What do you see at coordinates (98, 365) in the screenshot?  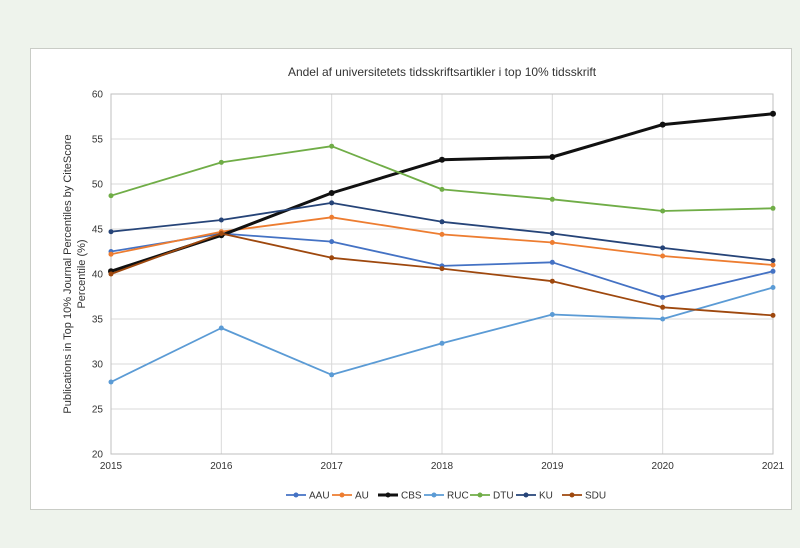 I see `y-tick-label: 30` at bounding box center [98, 365].